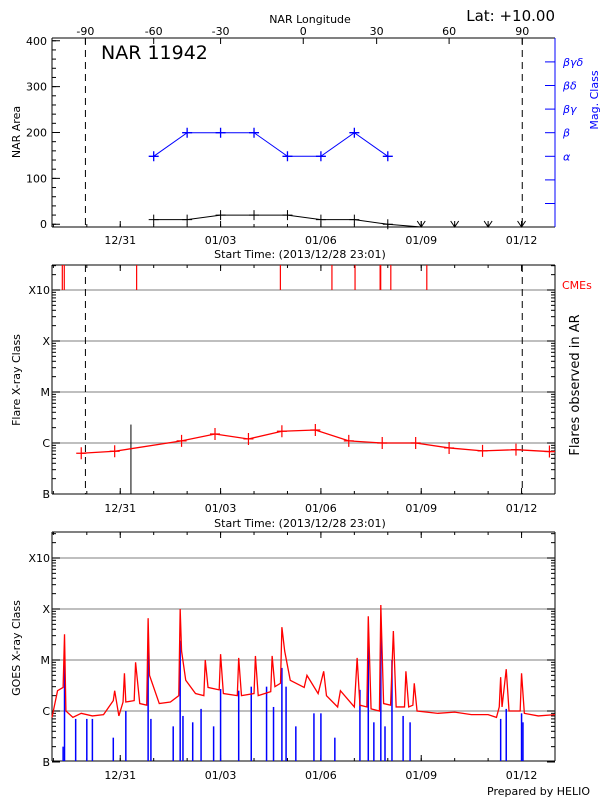  Describe the element at coordinates (154, 53) in the screenshot. I see `region-title: NAR 11942` at that location.